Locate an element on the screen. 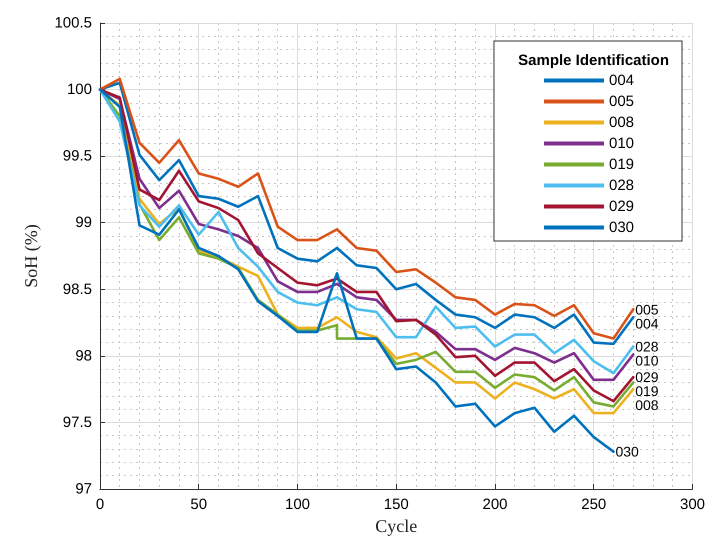 The height and width of the screenshot is (553, 716). y-tick-label: 98.5 is located at coordinates (77, 289).